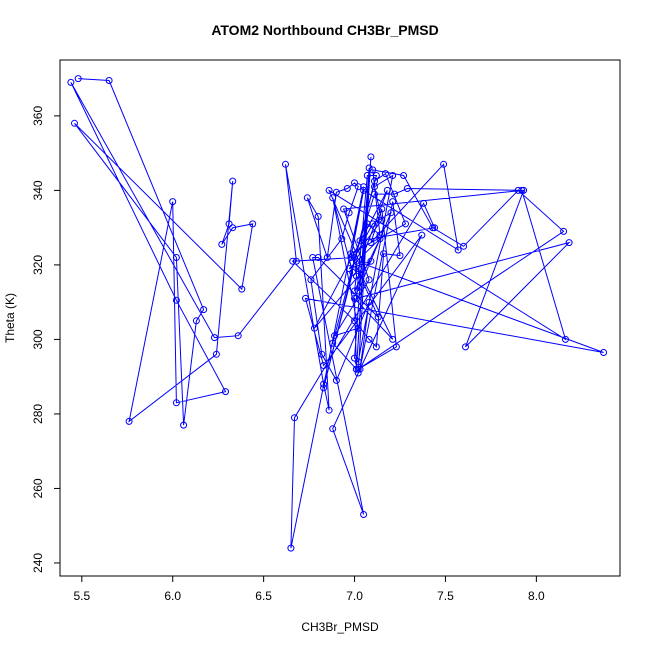  I want to click on x-axis-label: CH3Br_PMSD, so click(340, 627).